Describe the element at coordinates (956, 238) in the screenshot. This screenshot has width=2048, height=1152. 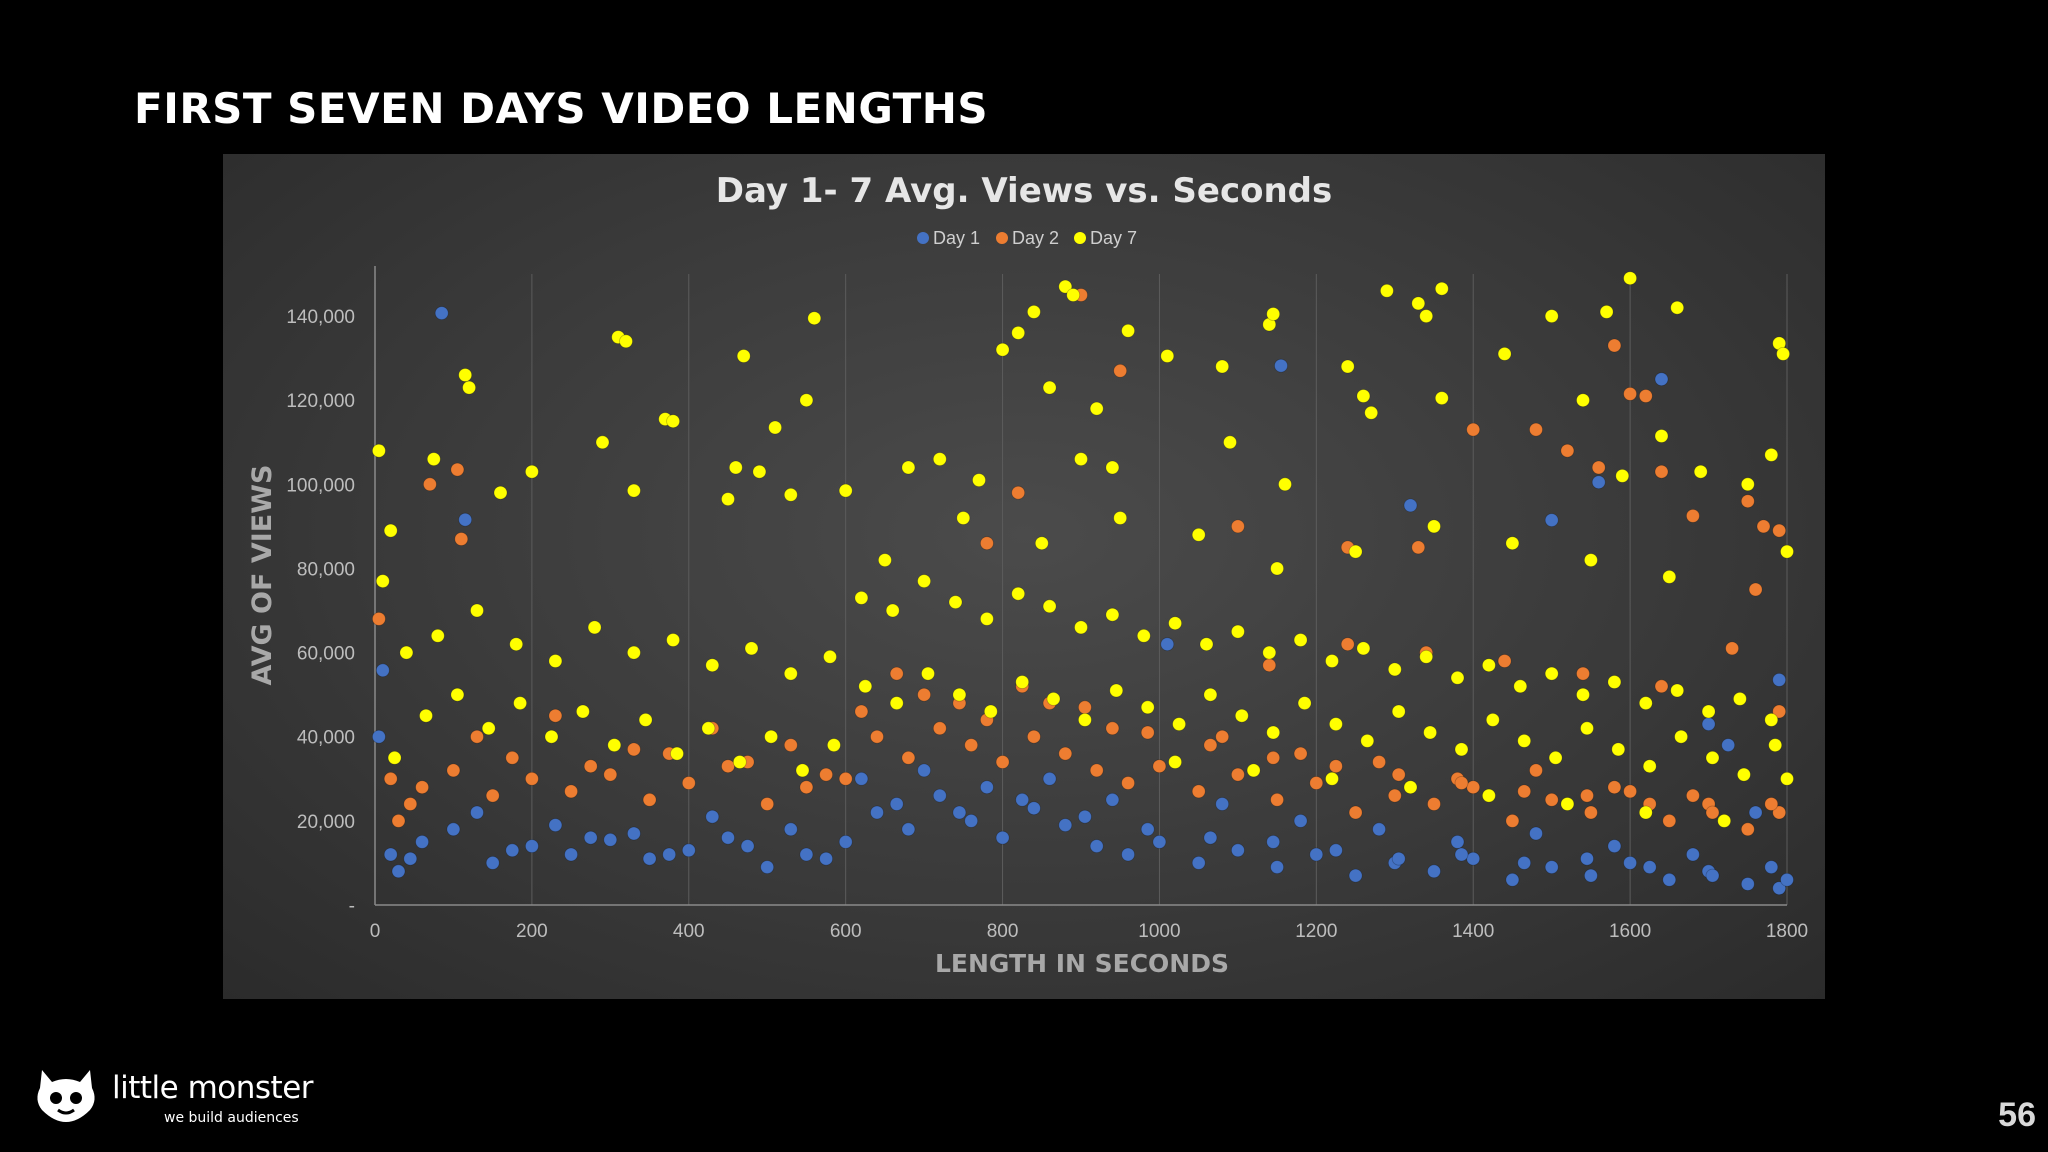
I see `legend-label-day-1: Day 1` at that location.